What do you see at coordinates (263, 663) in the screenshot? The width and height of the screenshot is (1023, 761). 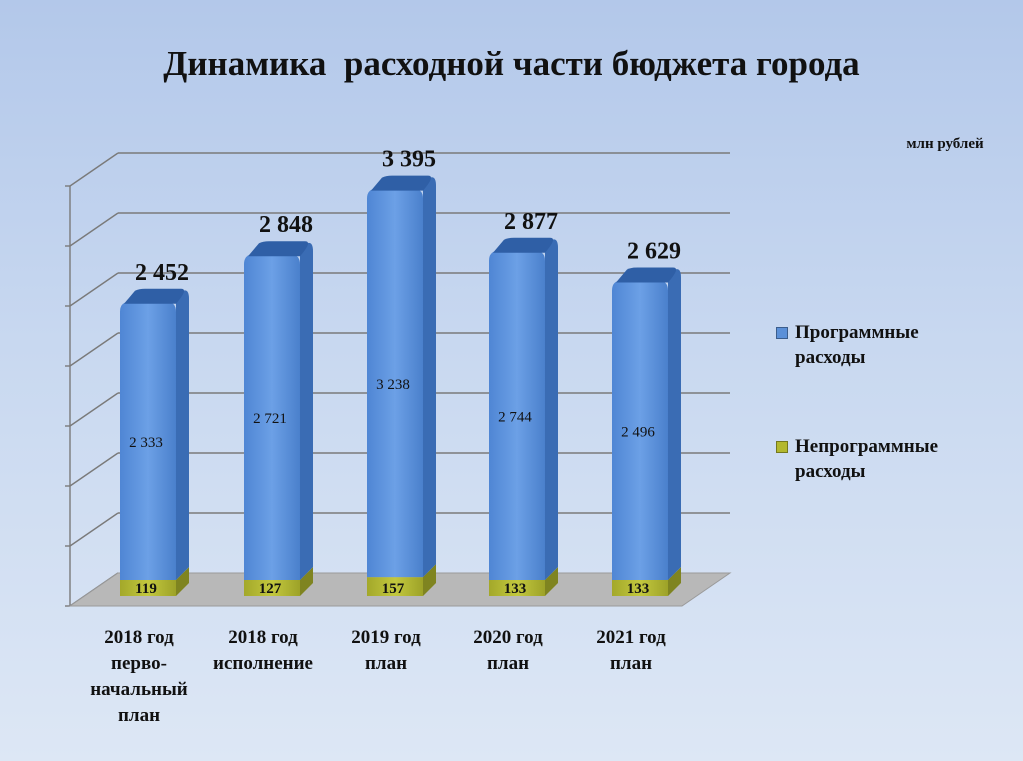 I see `category-label: исполнение` at bounding box center [263, 663].